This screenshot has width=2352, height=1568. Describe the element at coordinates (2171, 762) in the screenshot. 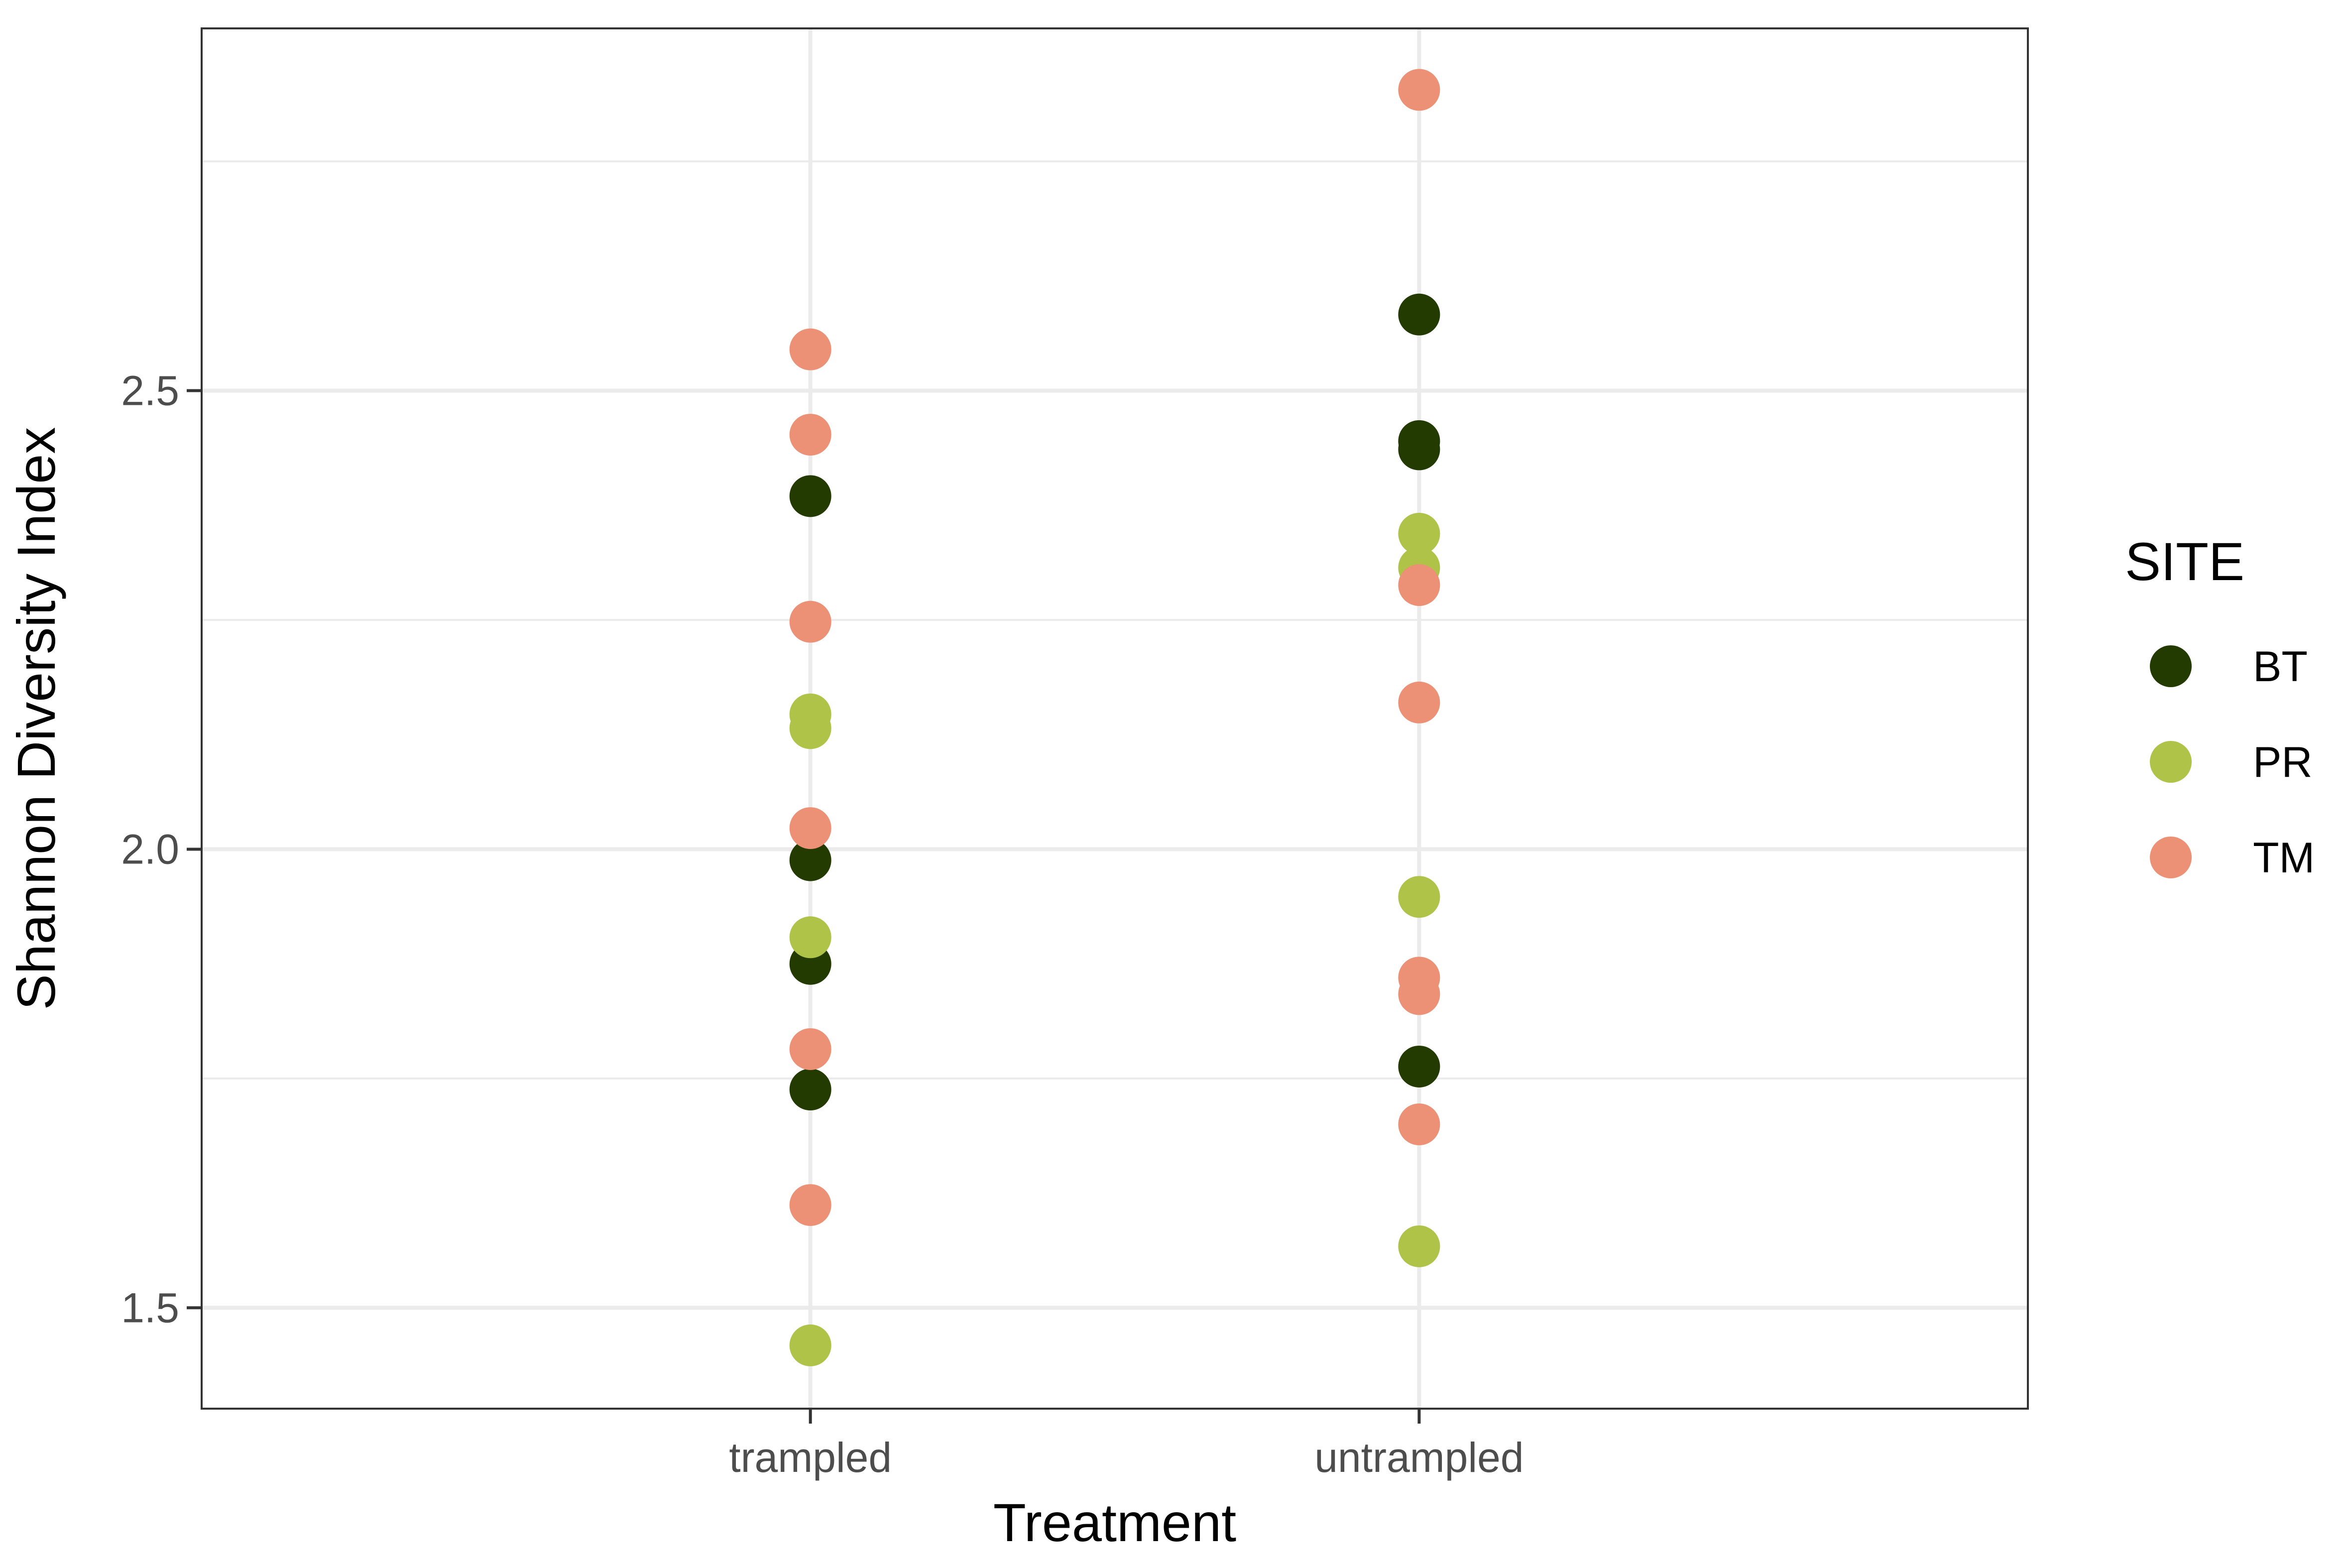

I see `legend-key-pr` at that location.